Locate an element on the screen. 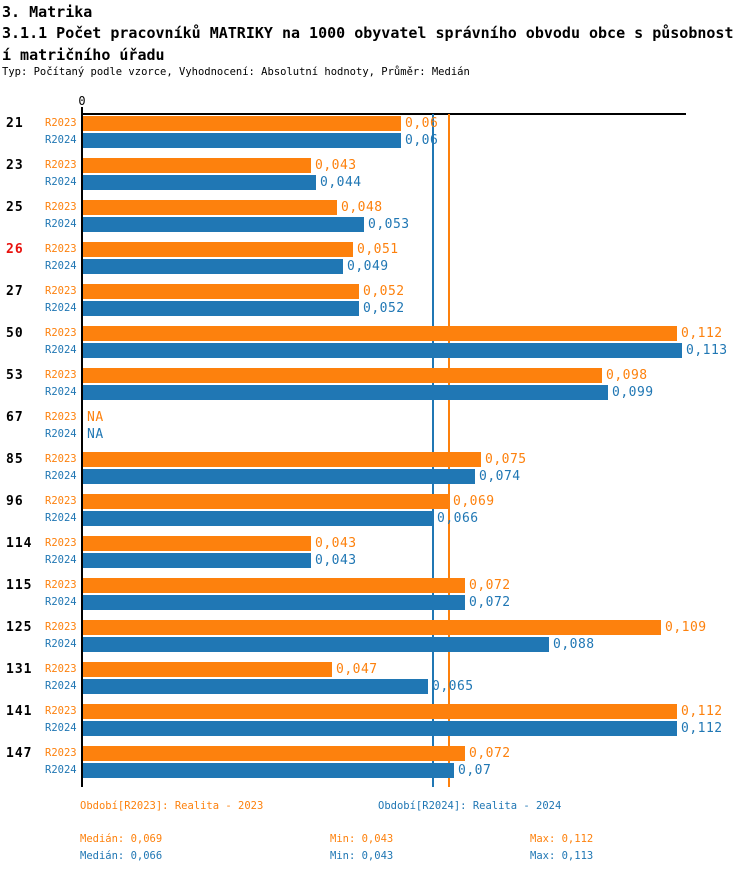 This screenshot has height=876, width=750. y-axis-line is located at coordinates (82, 447).